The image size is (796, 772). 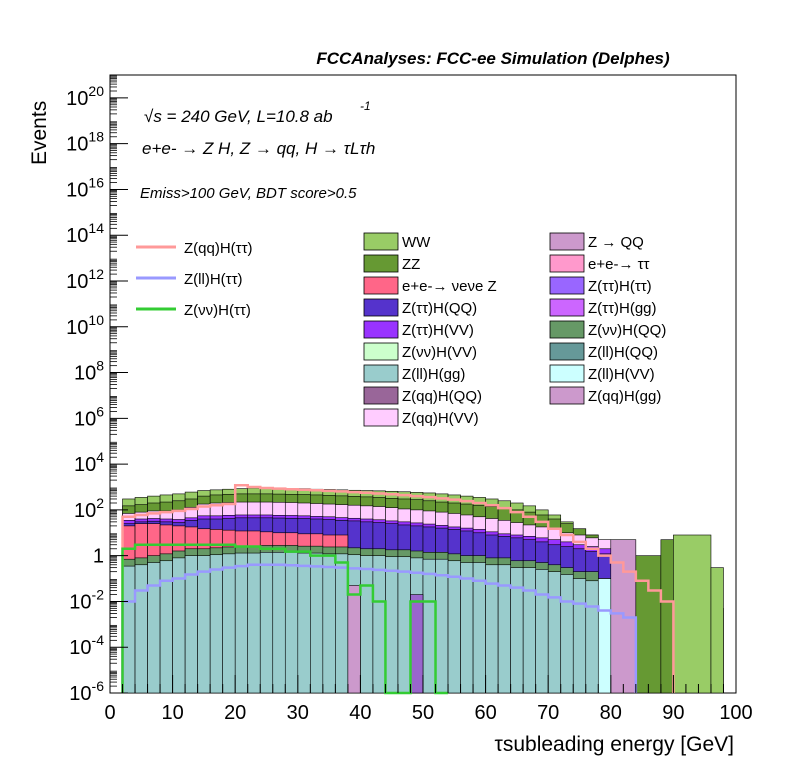 I want to click on signal-line, so click(x=285, y=619).